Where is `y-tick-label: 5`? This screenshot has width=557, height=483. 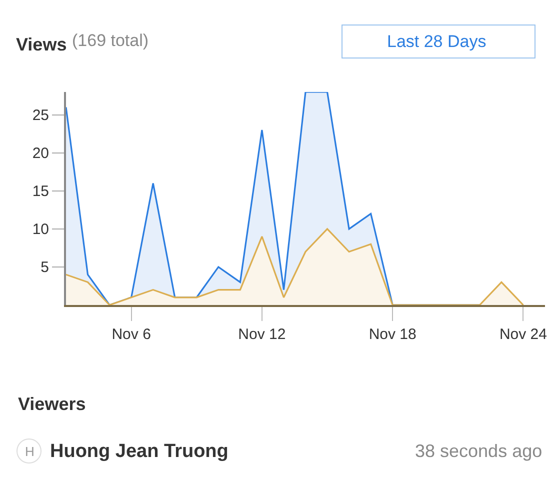
y-tick-label: 5 is located at coordinates (44, 267).